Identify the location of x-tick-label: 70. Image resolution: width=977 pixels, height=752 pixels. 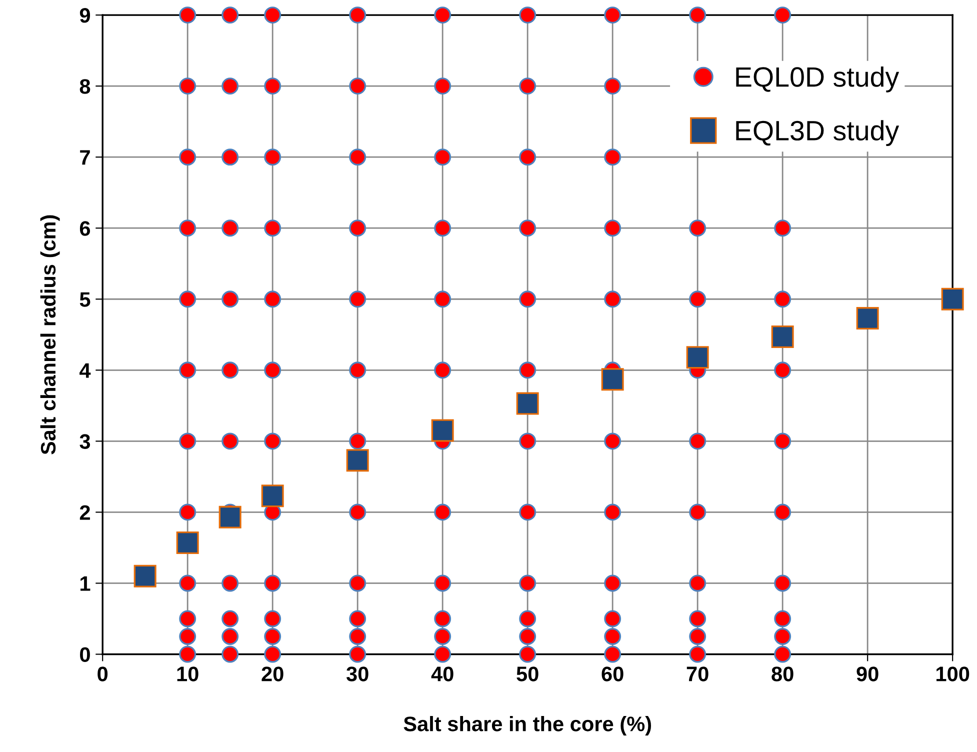
(697, 674).